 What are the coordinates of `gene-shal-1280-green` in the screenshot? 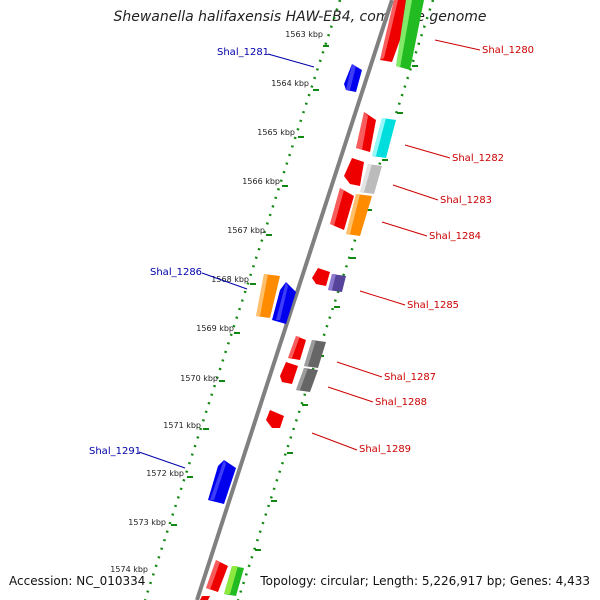 It's located at (410, 35).